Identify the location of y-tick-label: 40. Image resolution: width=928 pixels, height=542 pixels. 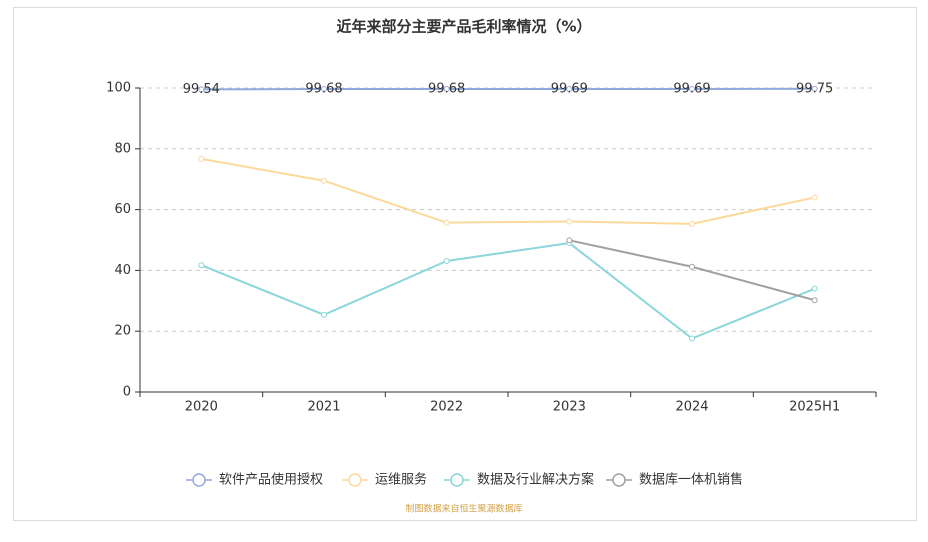
(122, 270).